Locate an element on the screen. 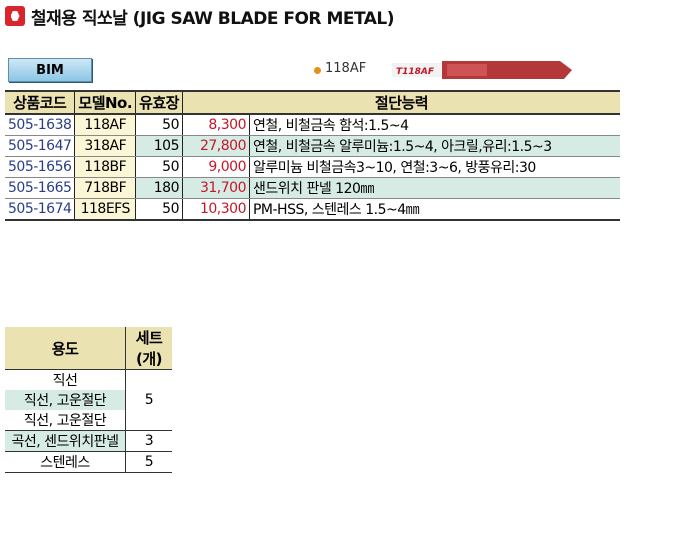 This screenshot has width=700, height=550. page-title: 철재용 직쏘날 (JIG SAW BLADE FOR METAL) is located at coordinates (200, 16).